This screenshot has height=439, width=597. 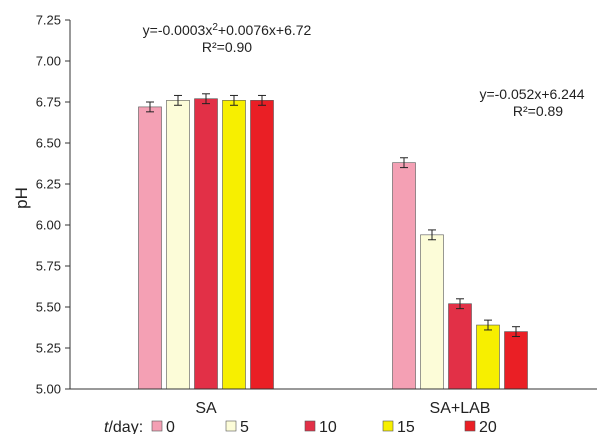 What do you see at coordinates (48, 389) in the screenshot?
I see `y-tick-label: 5.00` at bounding box center [48, 389].